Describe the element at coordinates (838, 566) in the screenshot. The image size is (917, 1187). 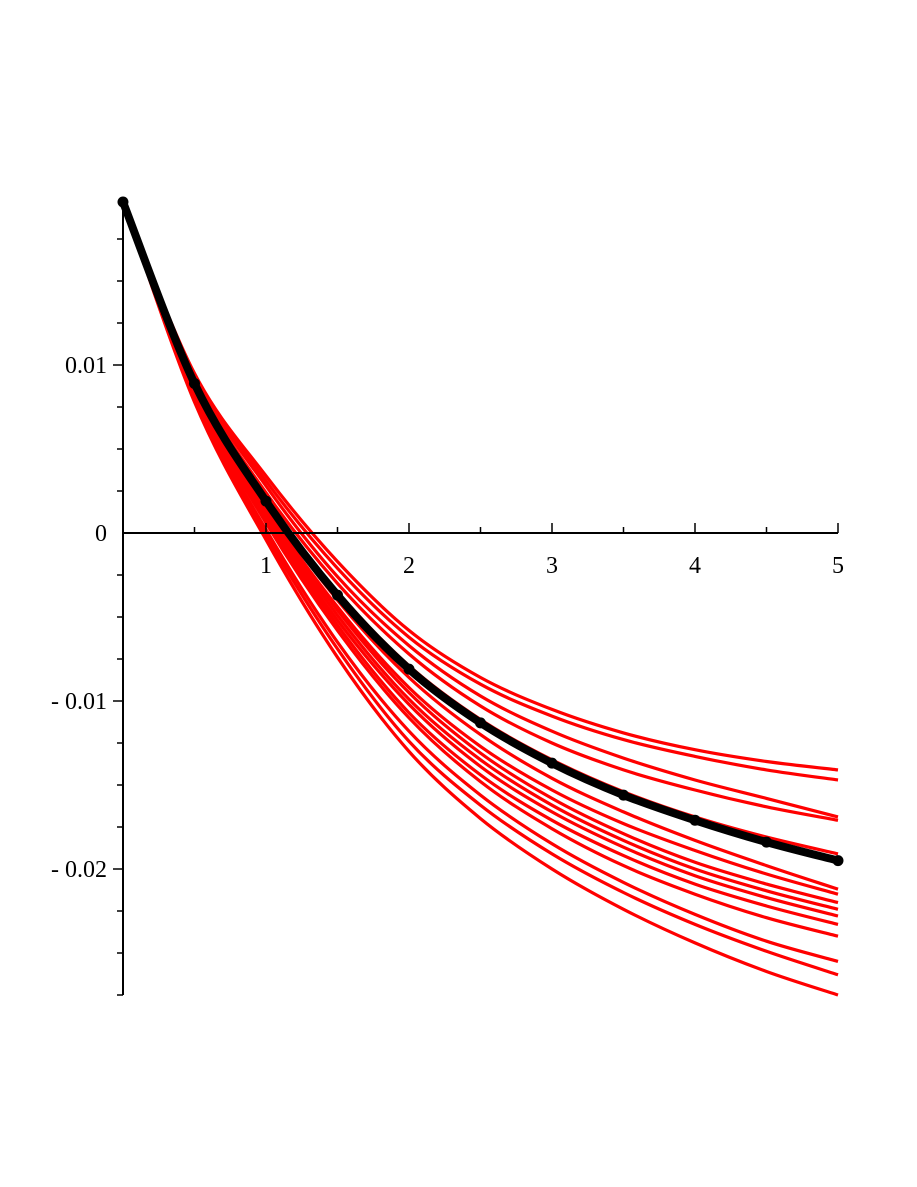
I see `x-tick-label: 5` at that location.